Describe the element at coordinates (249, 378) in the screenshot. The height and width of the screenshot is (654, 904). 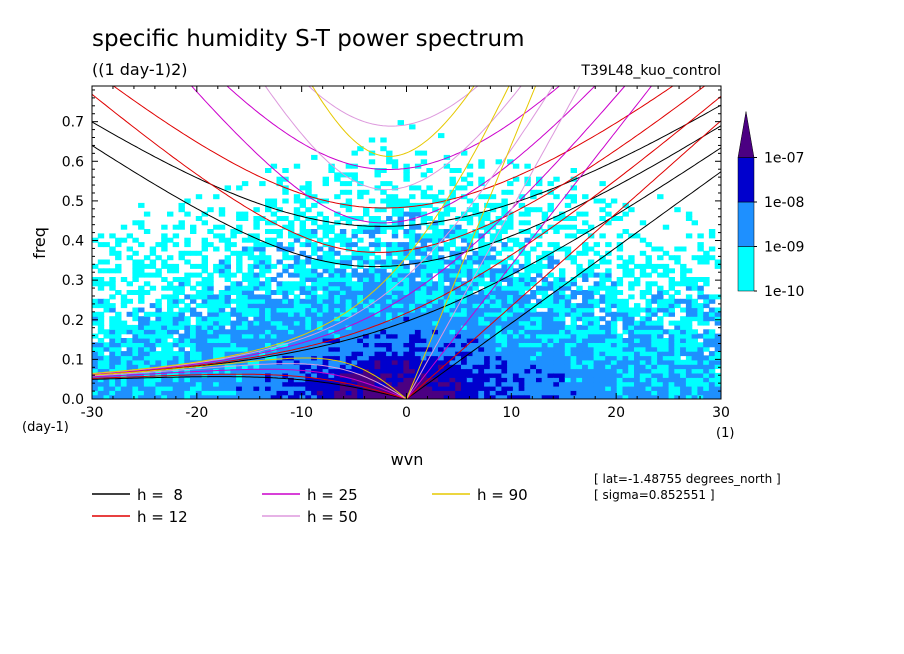
I see `dispersion-curve` at that location.